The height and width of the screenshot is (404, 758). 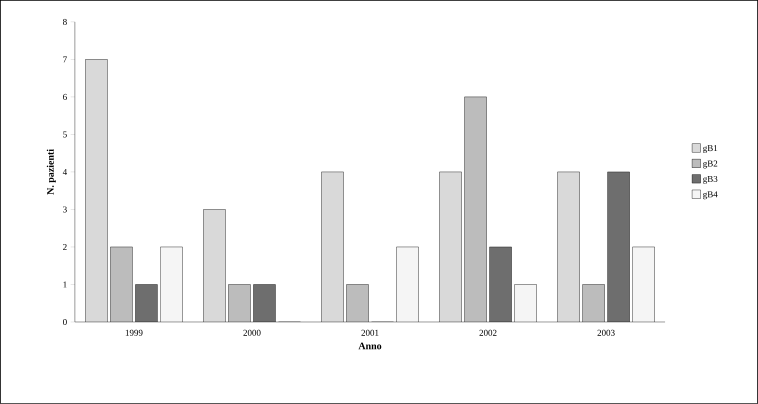 I want to click on y-tick-label: 5, so click(x=65, y=135).